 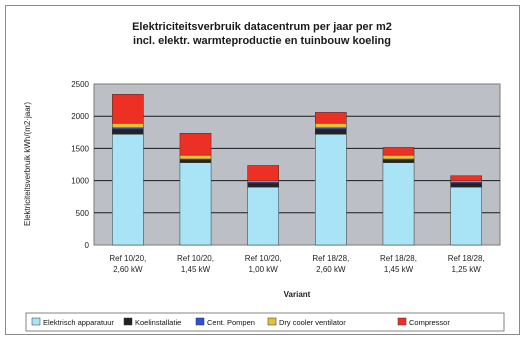 I want to click on x-axis-label: Variant, so click(x=297, y=294).